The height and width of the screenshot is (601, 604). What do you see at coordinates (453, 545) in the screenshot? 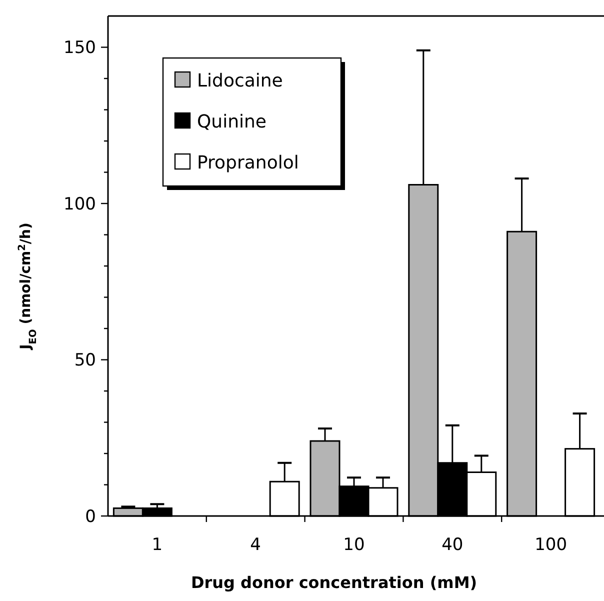
I see `x-tick-label: 40` at bounding box center [453, 545].